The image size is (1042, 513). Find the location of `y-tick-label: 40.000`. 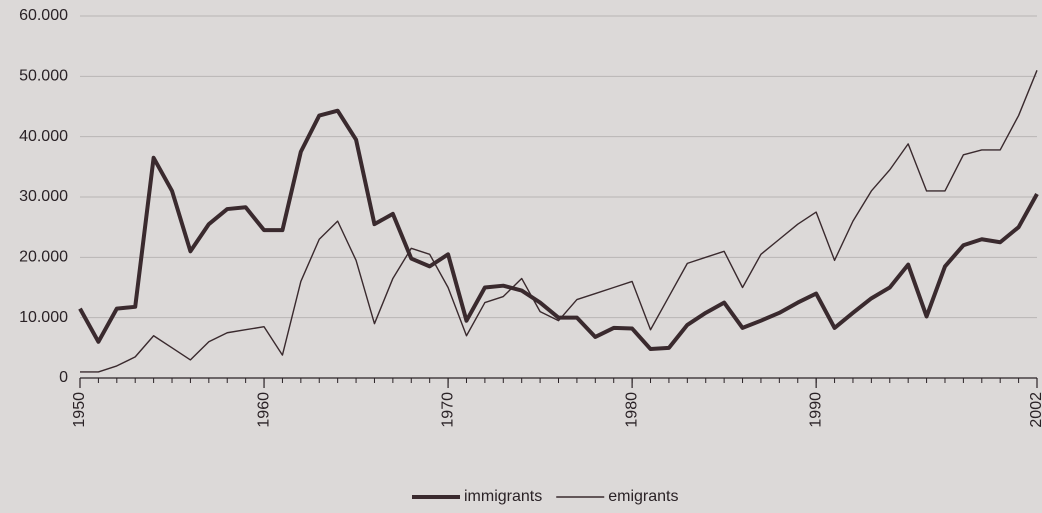

y-tick-label: 40.000 is located at coordinates (43, 136).